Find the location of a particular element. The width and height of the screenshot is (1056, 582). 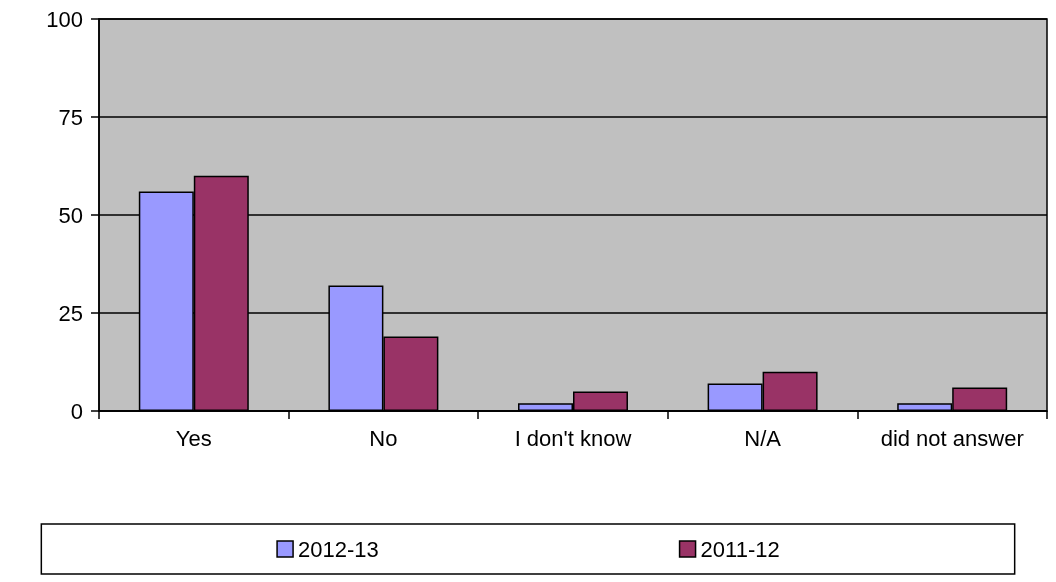

x-tick-label: No is located at coordinates (383, 438).